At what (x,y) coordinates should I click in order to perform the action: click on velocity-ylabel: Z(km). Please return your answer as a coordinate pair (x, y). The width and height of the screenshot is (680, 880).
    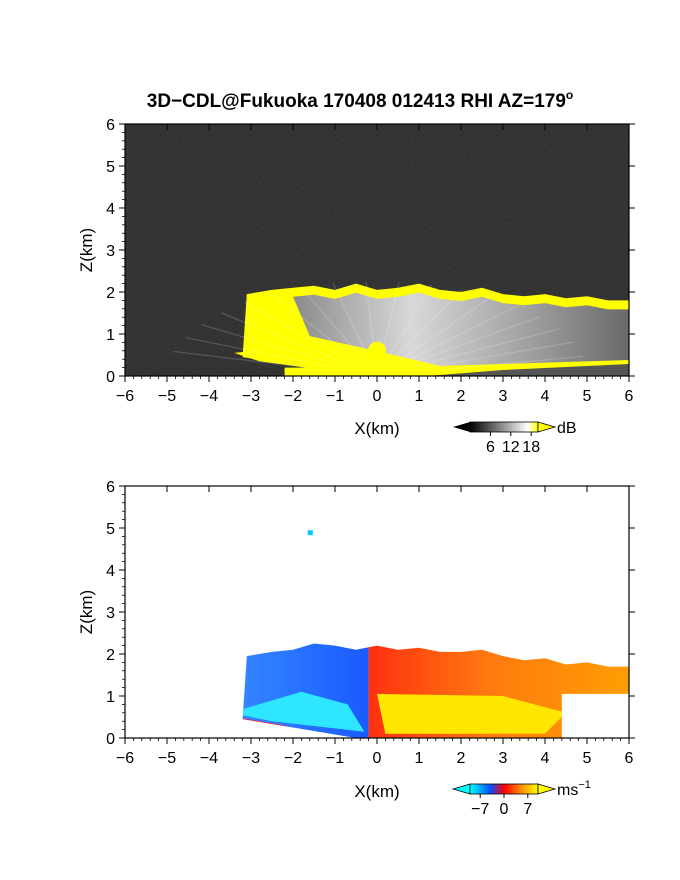
    Looking at the image, I should click on (86, 612).